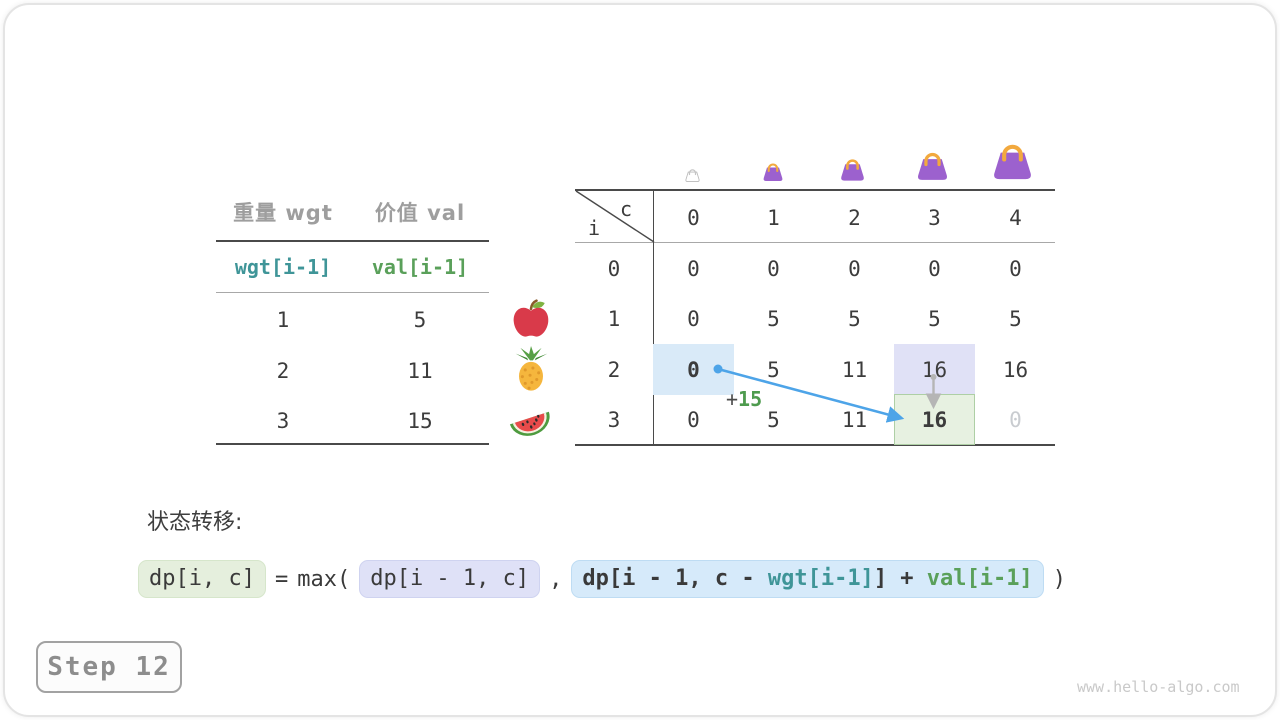 This screenshot has width=1280, height=720. What do you see at coordinates (530, 420) in the screenshot?
I see `watermelon-icon` at bounding box center [530, 420].